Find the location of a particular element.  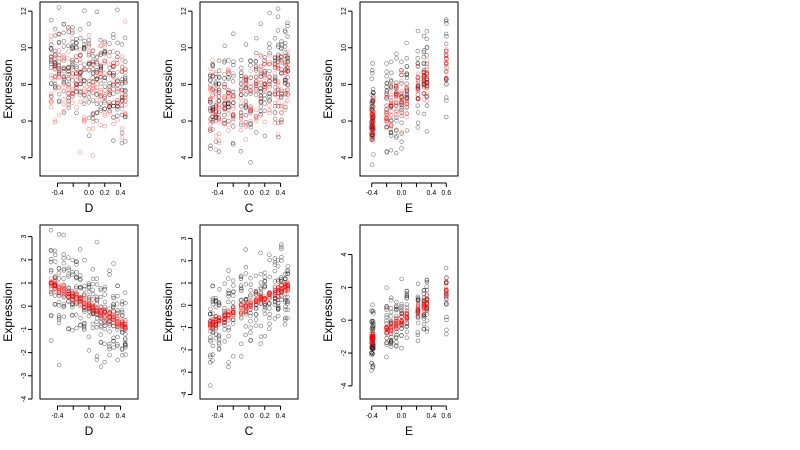

x-tick-label: -0.4 is located at coordinates (57, 416).